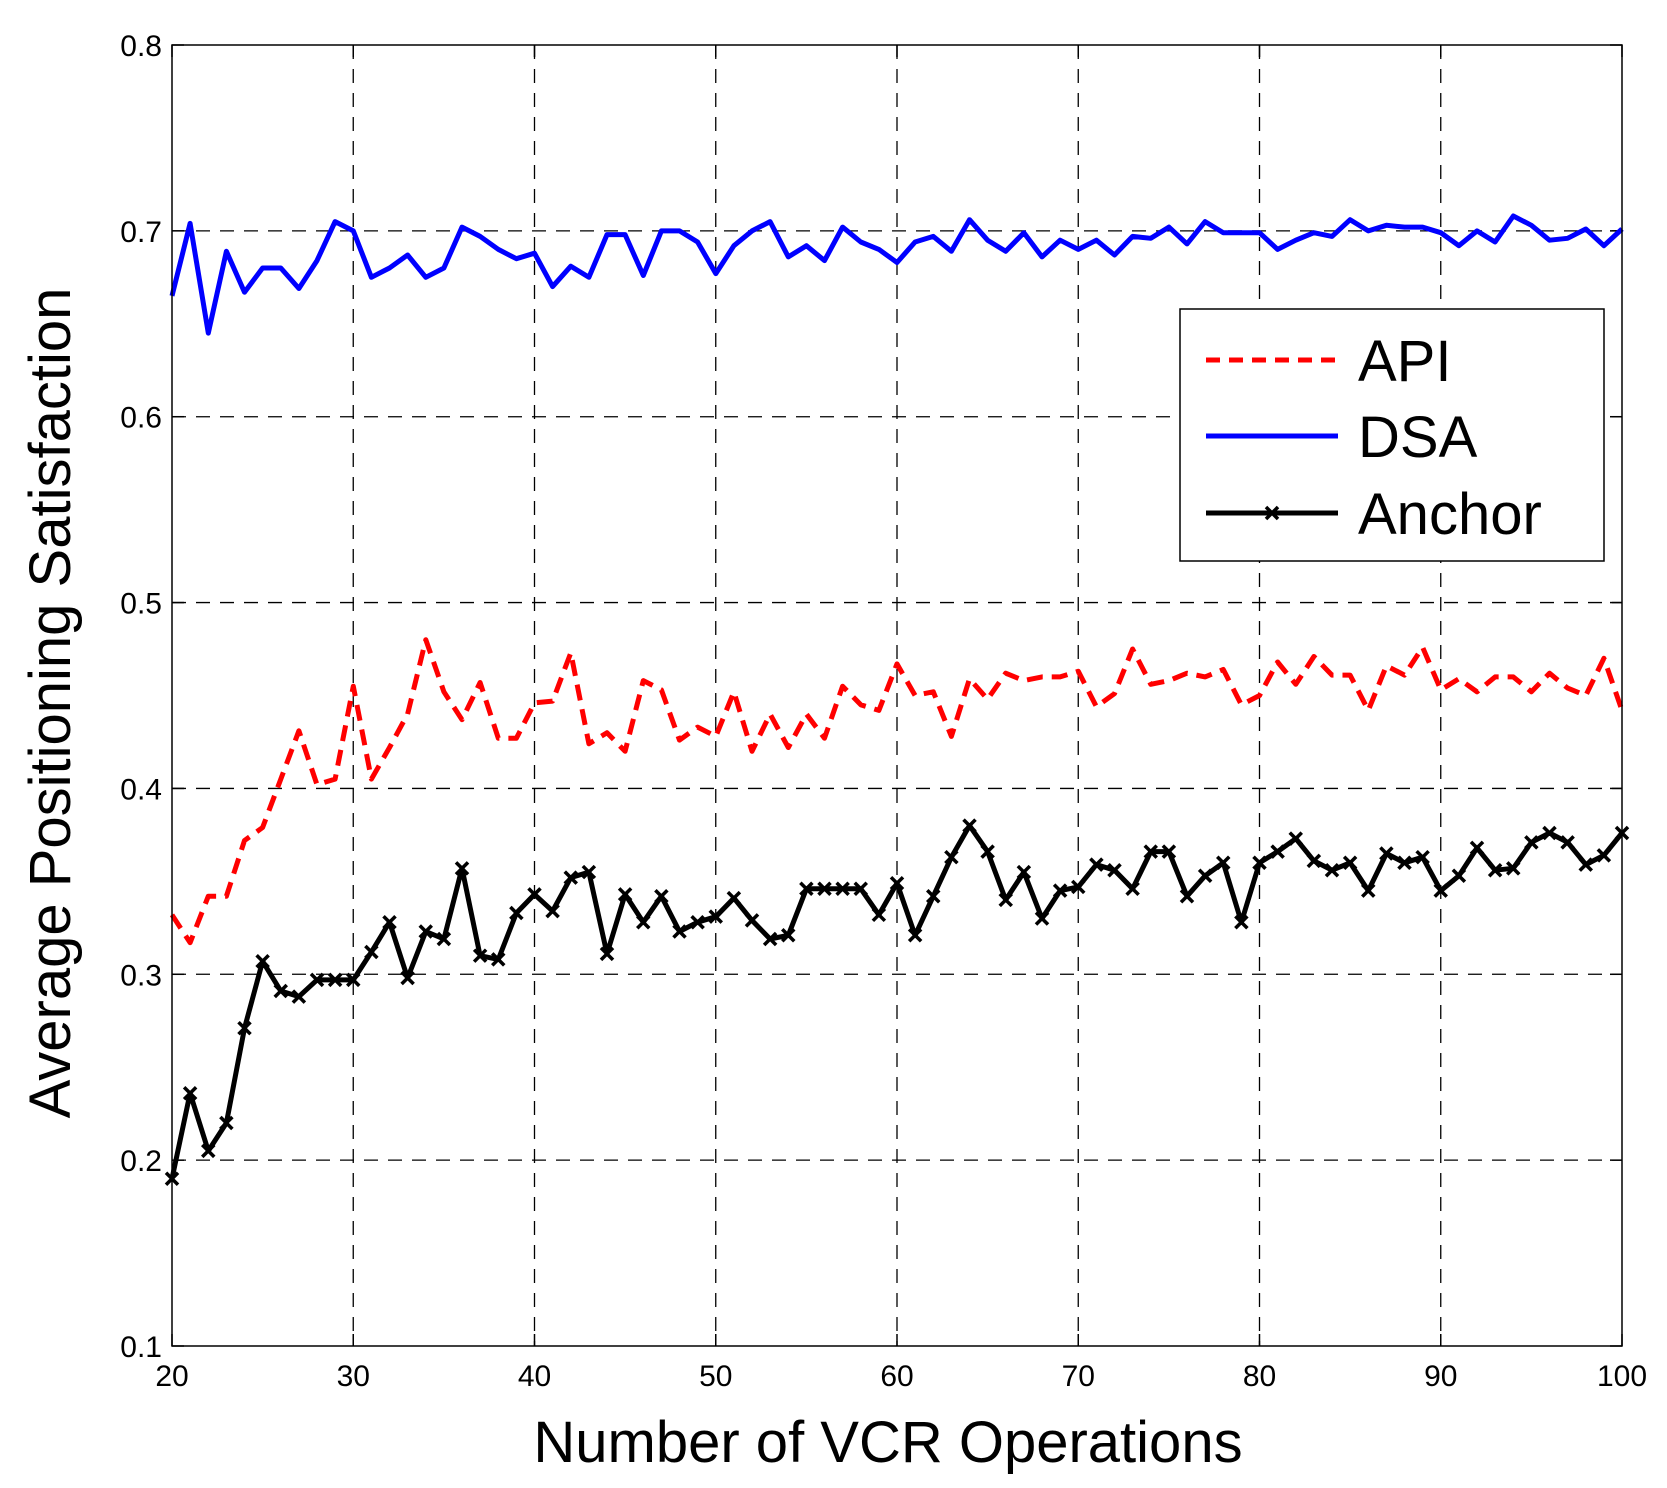 Image resolution: width=1667 pixels, height=1488 pixels. Describe the element at coordinates (1078, 1376) in the screenshot. I see `x-tick-label: 70` at that location.